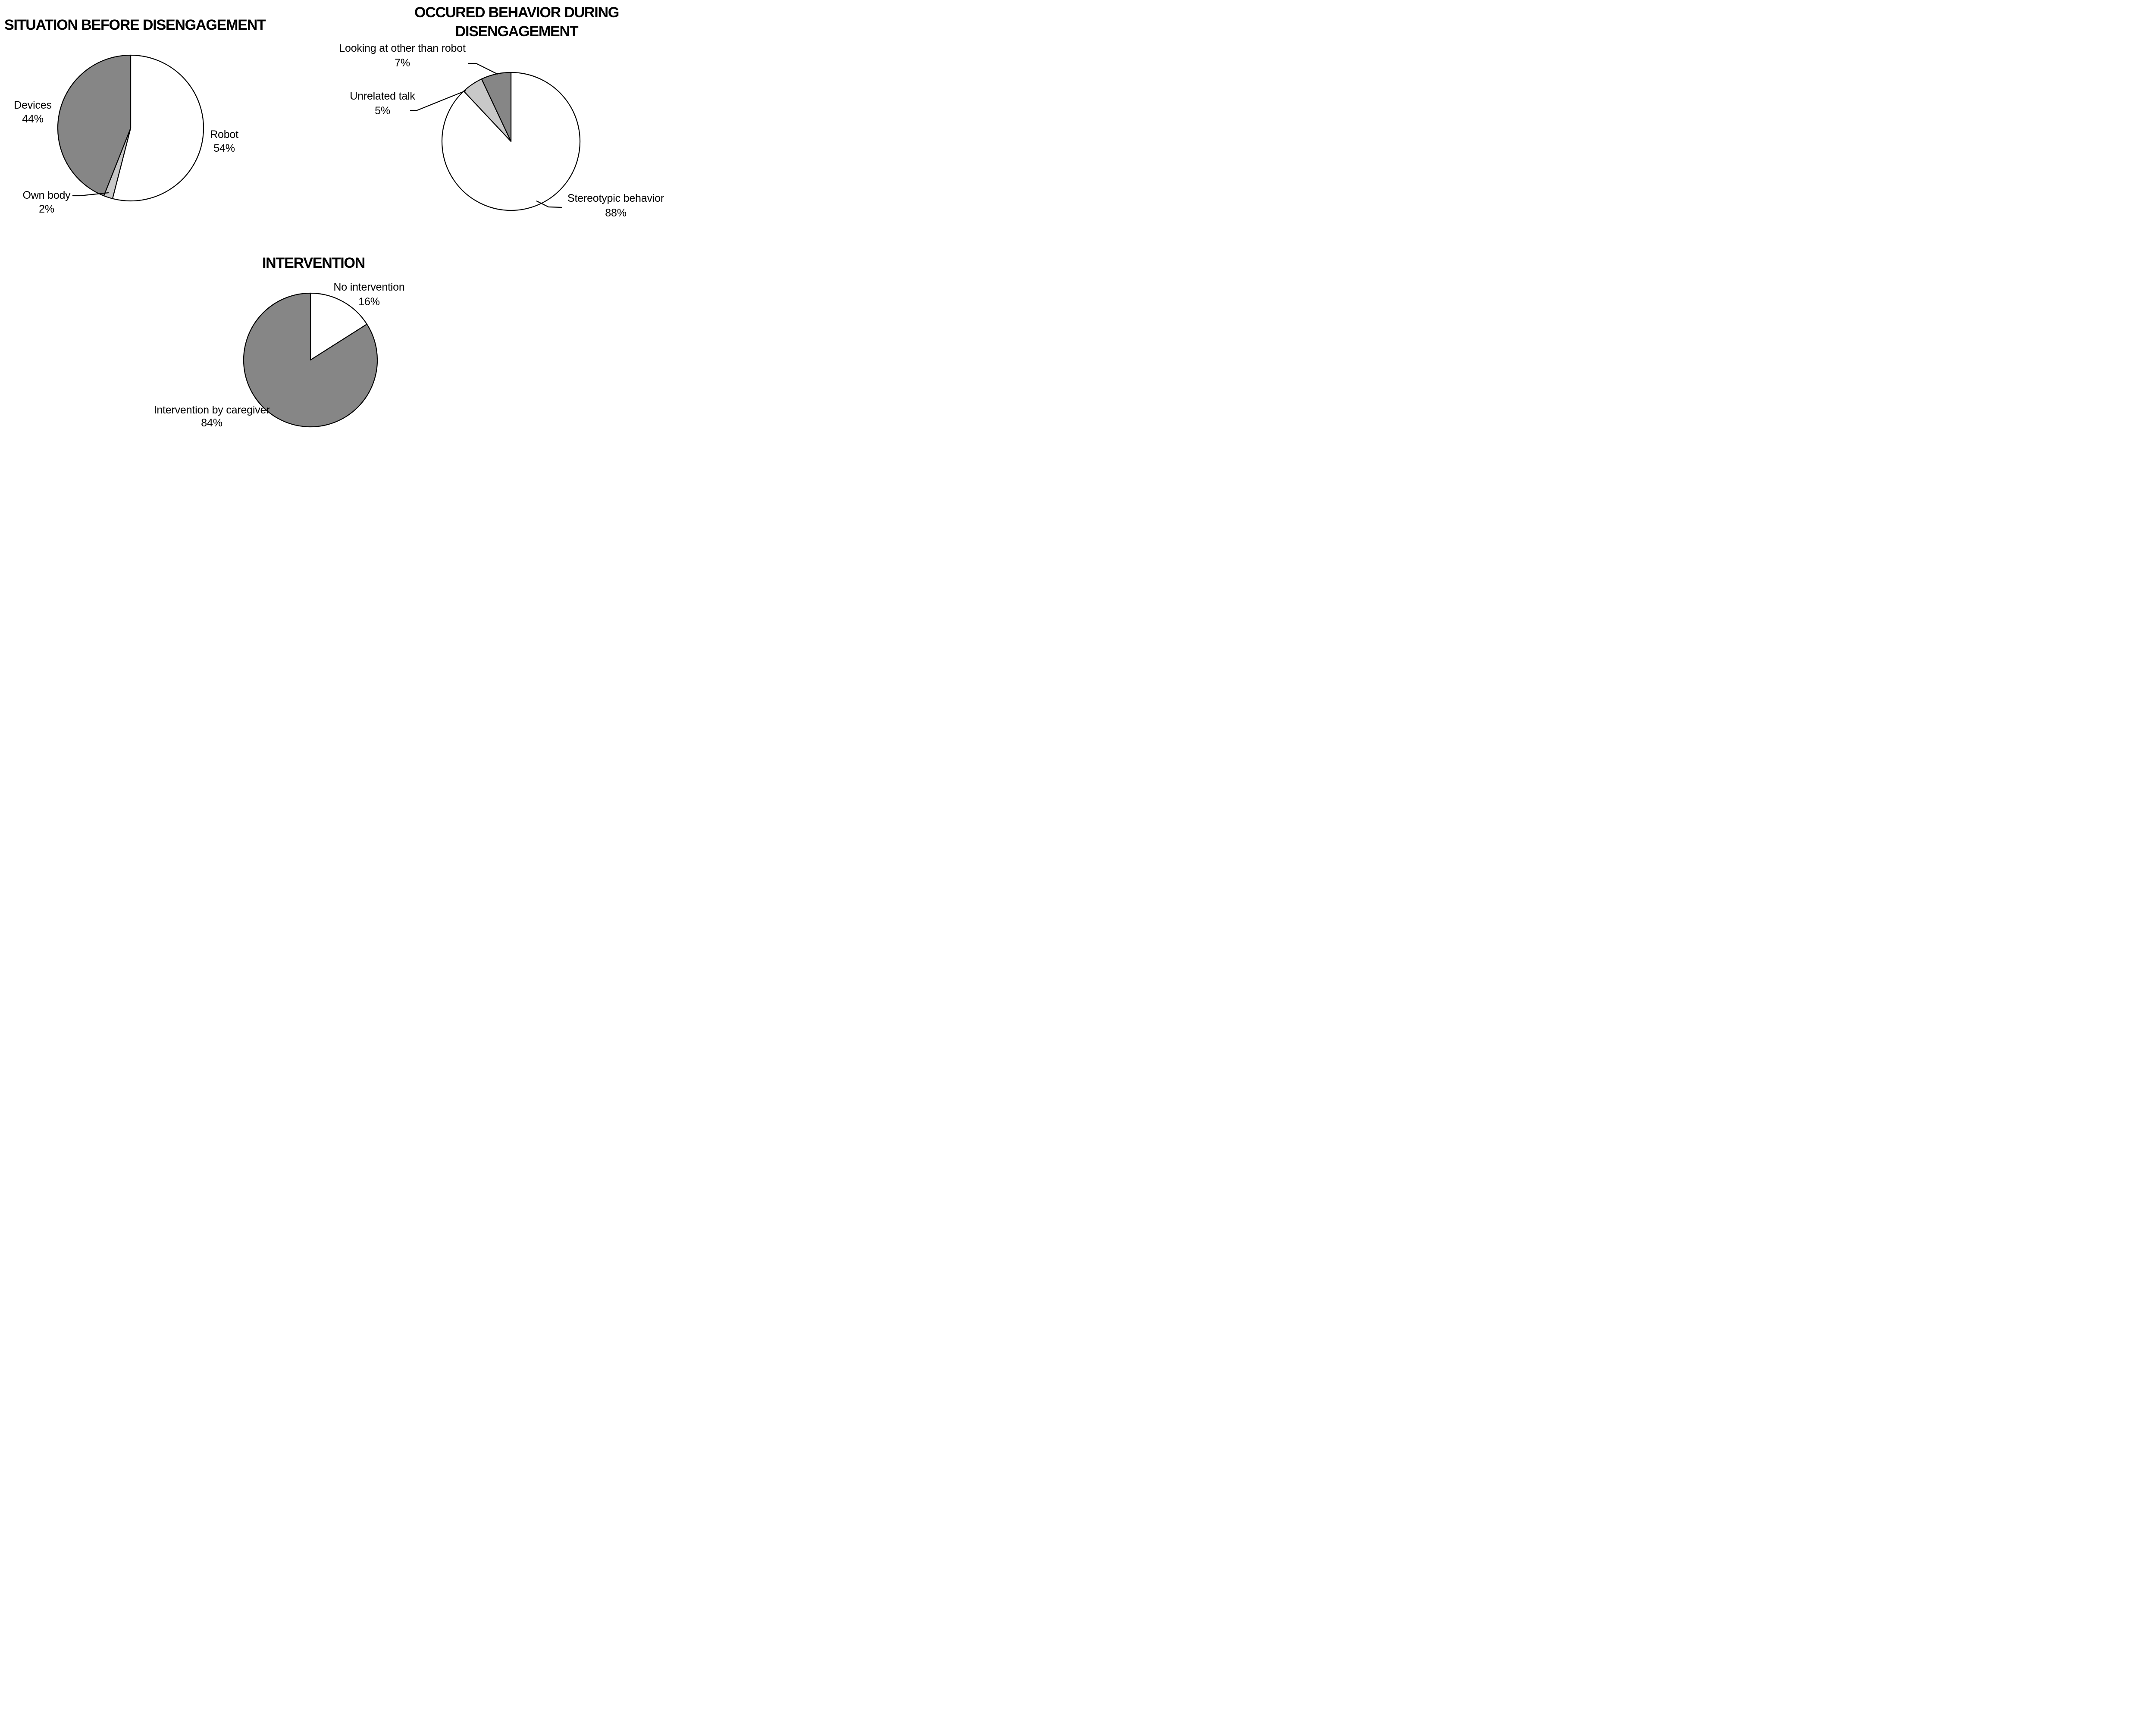  Describe the element at coordinates (33, 119) in the screenshot. I see `slice-label-value: 44%` at that location.